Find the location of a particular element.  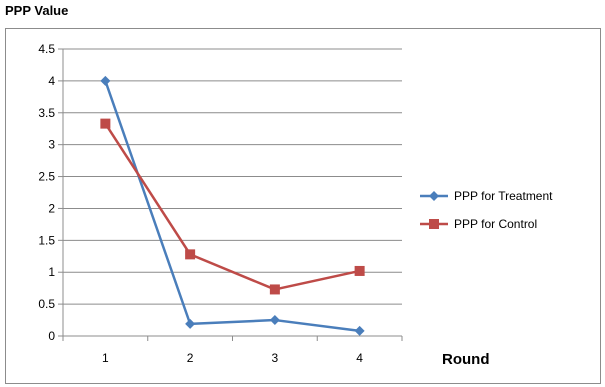

legend-item: PPP for Control is located at coordinates (478, 224).